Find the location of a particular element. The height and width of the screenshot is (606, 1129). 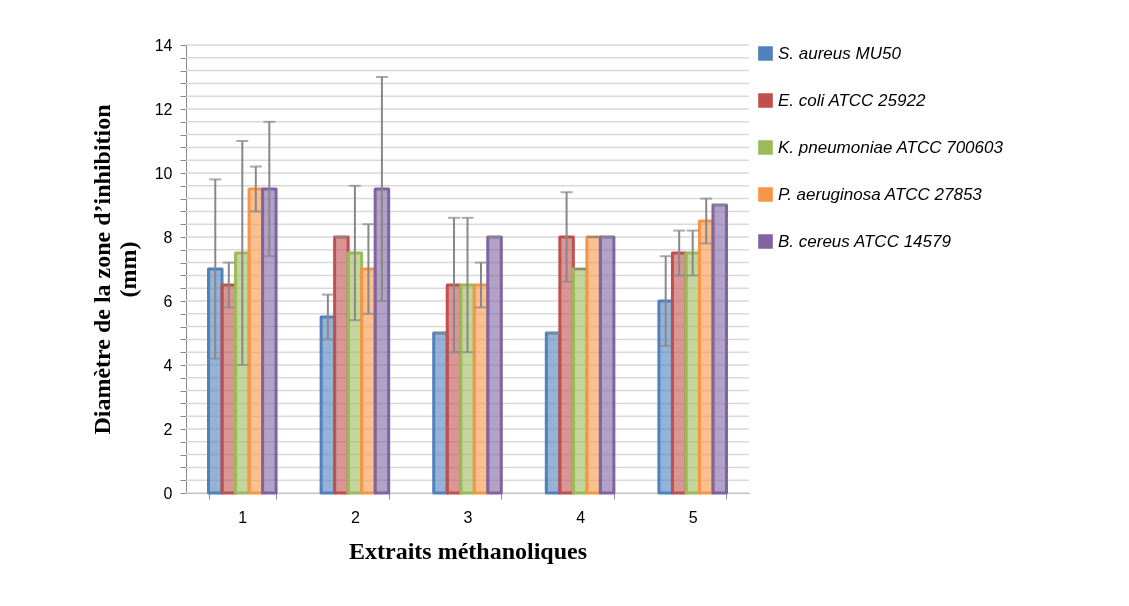

x-axis-title: Extraits méthanoliques is located at coordinates (468, 550).